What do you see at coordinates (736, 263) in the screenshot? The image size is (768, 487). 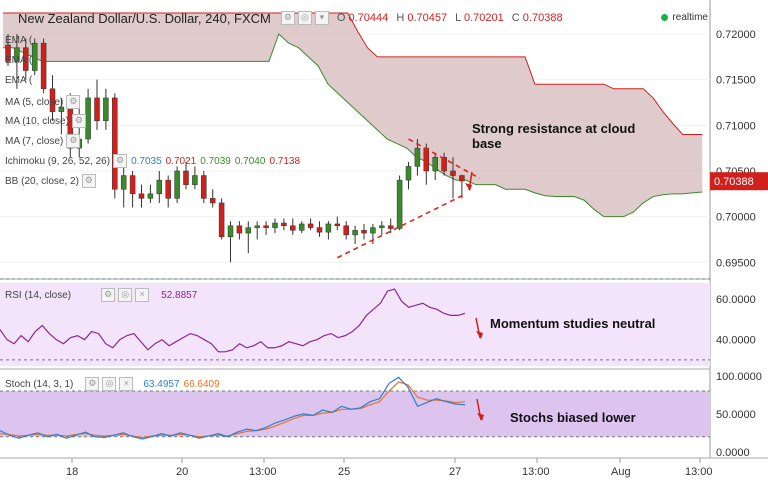 I see `price-tick-label: 0.69500` at bounding box center [736, 263].